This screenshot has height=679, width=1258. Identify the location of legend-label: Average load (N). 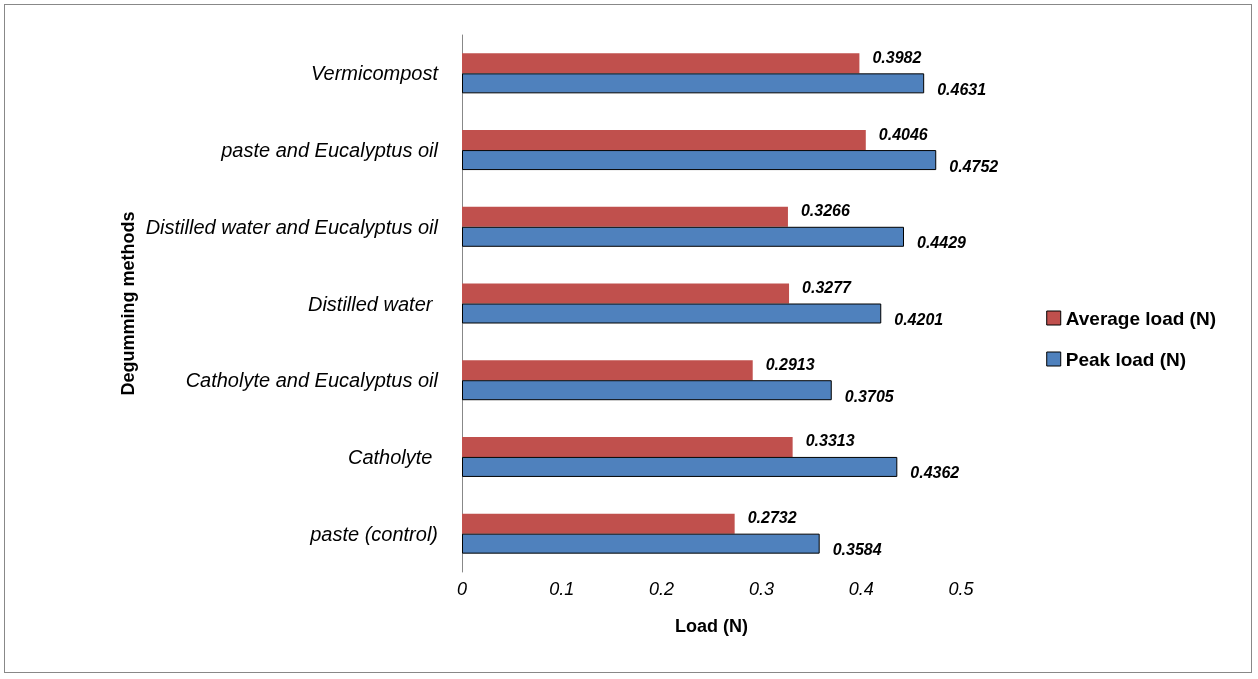
(1141, 318).